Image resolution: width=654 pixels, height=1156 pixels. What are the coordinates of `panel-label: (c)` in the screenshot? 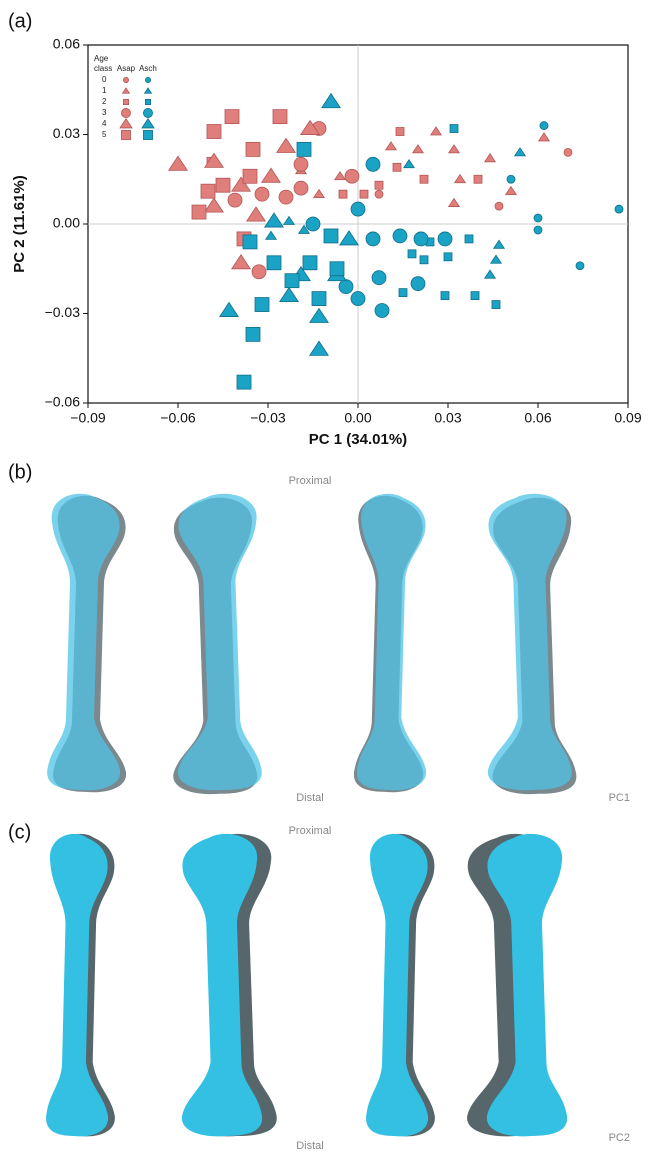 It's located at (19, 832).